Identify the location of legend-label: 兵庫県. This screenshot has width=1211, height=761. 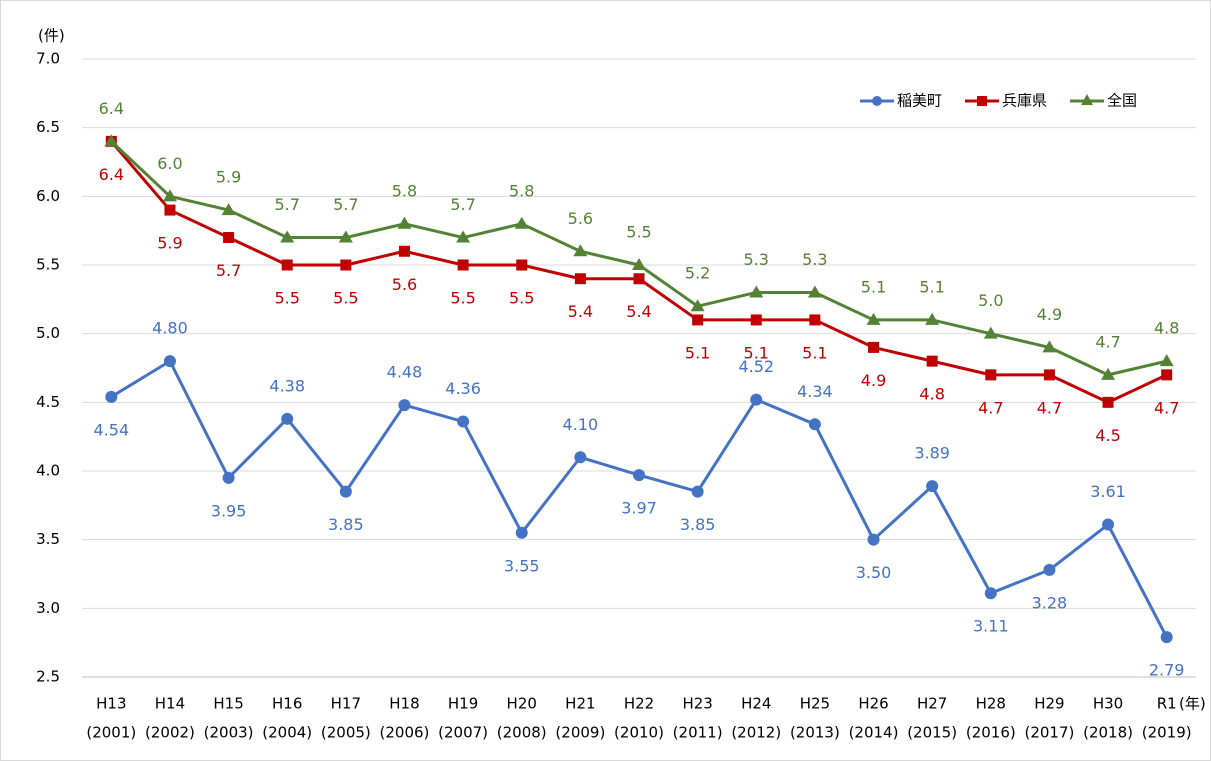
(1024, 101).